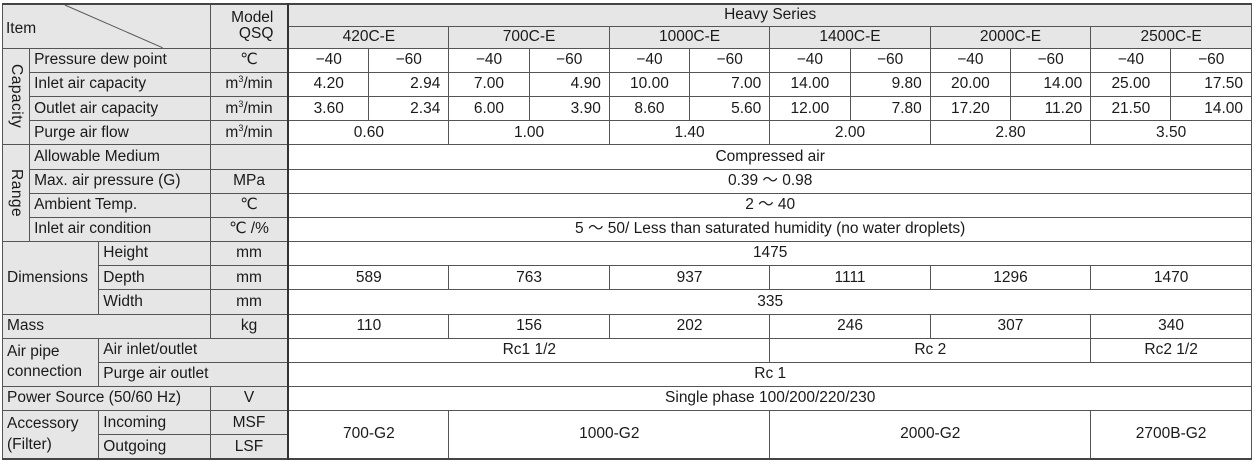 Image resolution: width=1254 pixels, height=462 pixels. What do you see at coordinates (1010, 278) in the screenshot?
I see `value-cell: 1296` at bounding box center [1010, 278].